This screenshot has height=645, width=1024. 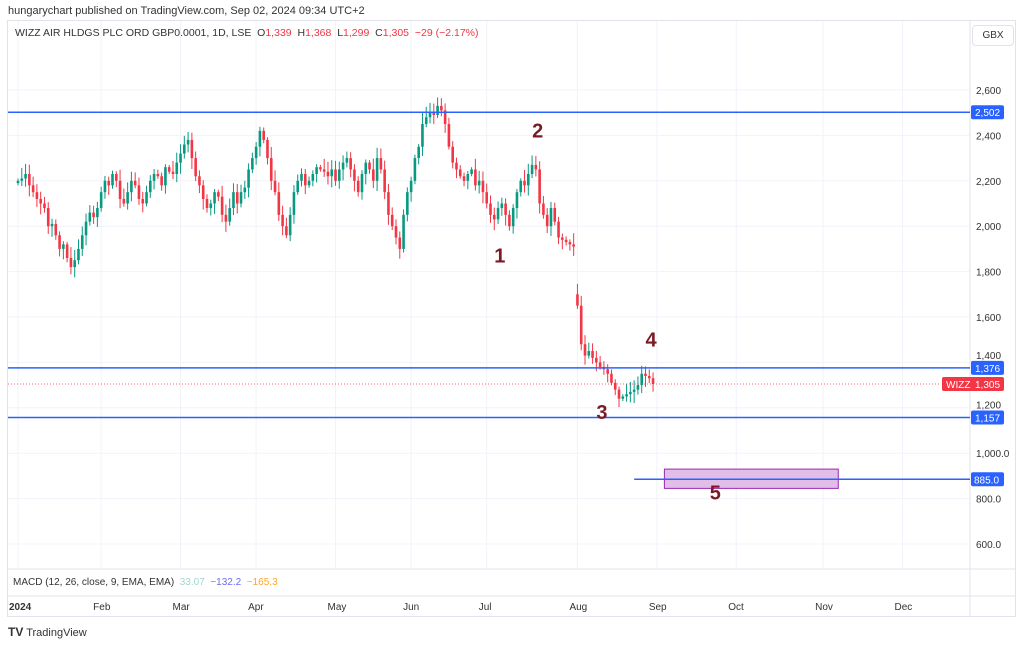 What do you see at coordinates (94, 582) in the screenshot?
I see `macd-label: MACD (12, 26, close, 9, EMA, EMA)` at bounding box center [94, 582].